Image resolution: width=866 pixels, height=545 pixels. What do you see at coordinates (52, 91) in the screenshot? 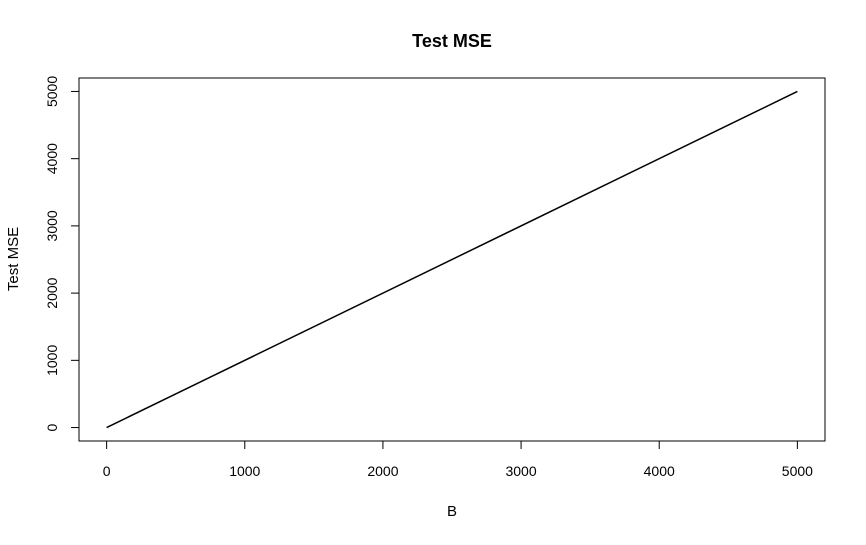
I see `y-tick-label: 5000` at bounding box center [52, 91].